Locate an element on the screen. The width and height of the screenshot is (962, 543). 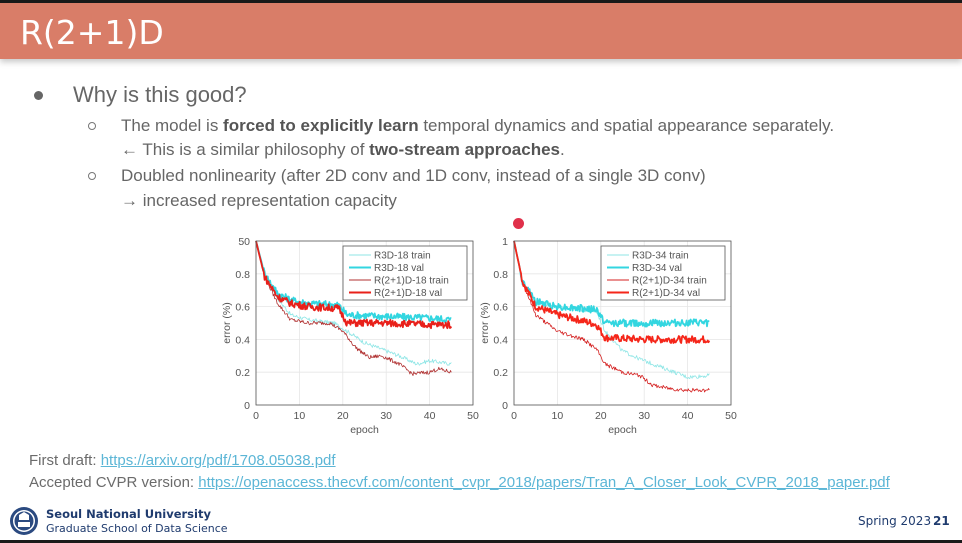
first-draft-link: https://arxiv.org/pdf/1708.05038.pdf is located at coordinates (218, 460).